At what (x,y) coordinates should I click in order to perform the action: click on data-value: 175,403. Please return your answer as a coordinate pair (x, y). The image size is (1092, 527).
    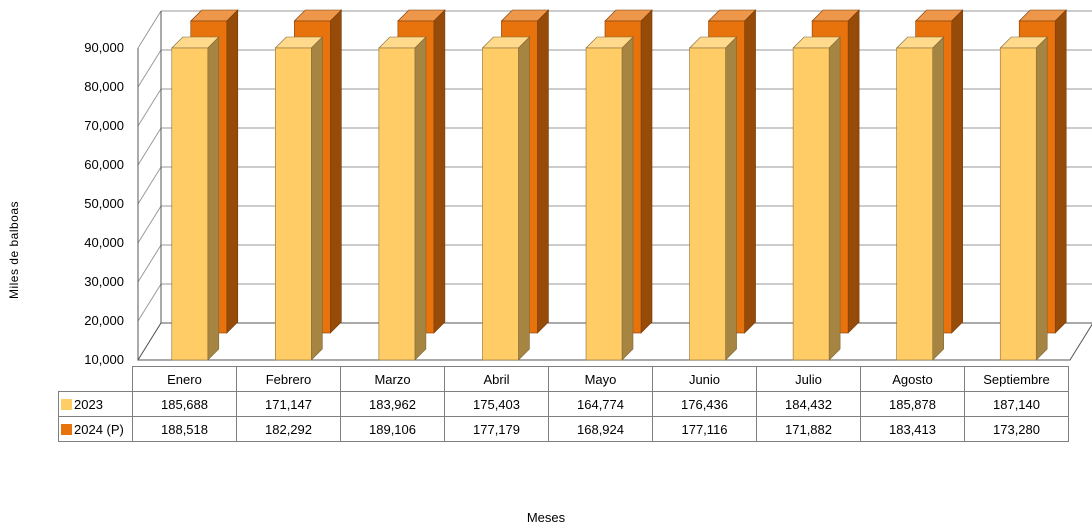
    Looking at the image, I should click on (496, 404).